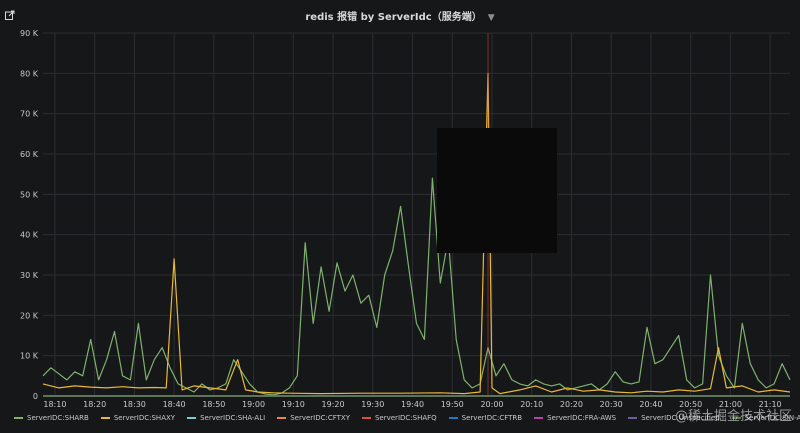 The width and height of the screenshot is (800, 433). What do you see at coordinates (491, 18) in the screenshot?
I see `caret-down-icon: ▼` at bounding box center [491, 18].